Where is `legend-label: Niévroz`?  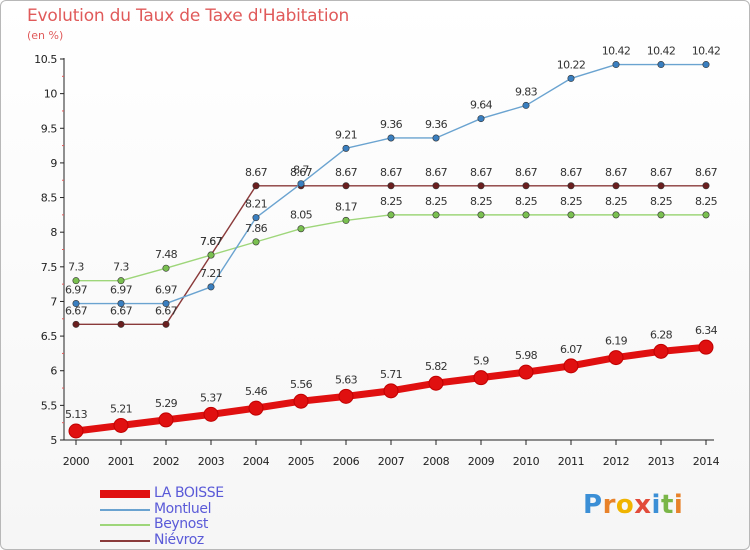 legend-label: Niévroz is located at coordinates (179, 539).